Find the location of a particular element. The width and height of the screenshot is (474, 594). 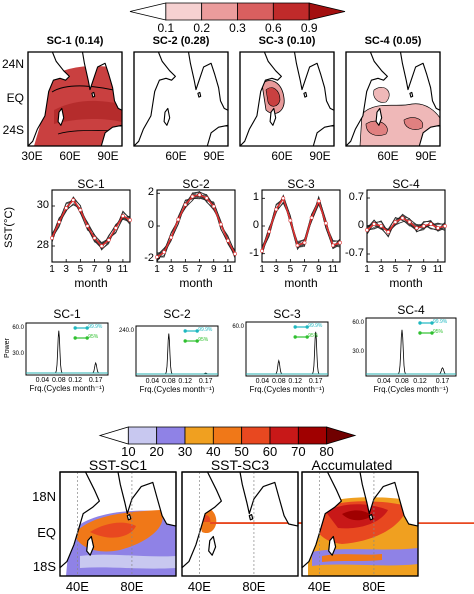

panel-title: SC-2 is located at coordinates (177, 314).